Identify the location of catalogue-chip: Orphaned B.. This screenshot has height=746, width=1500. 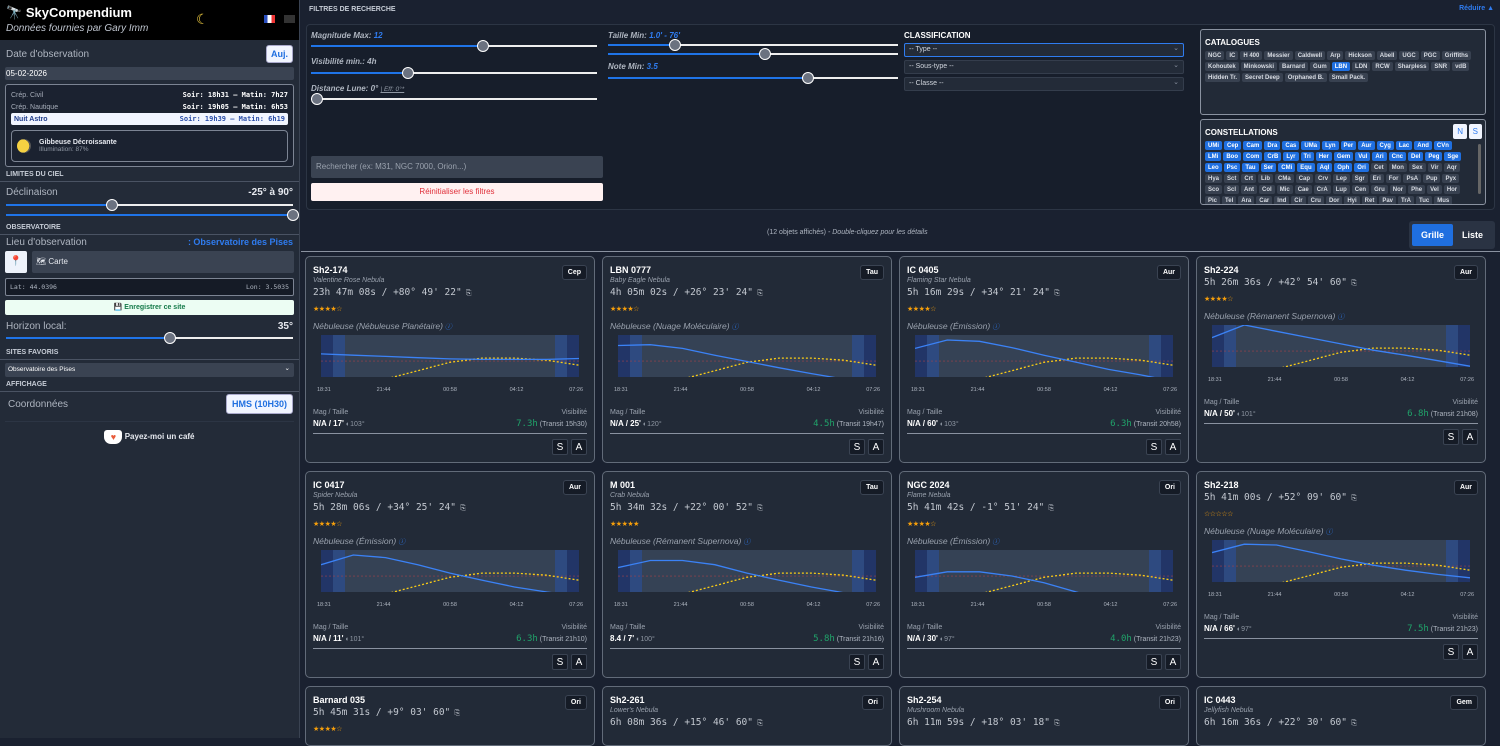
(1305, 77).